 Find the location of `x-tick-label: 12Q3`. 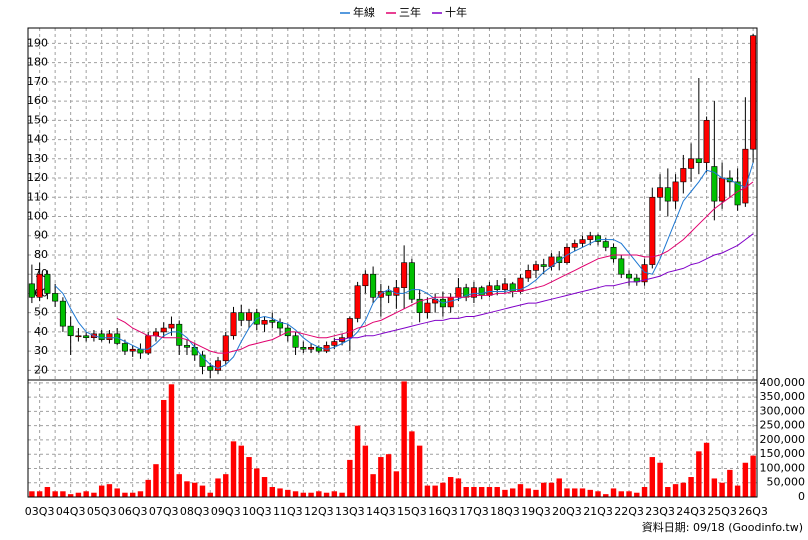

x-tick-label: 12Q3 is located at coordinates (319, 511).